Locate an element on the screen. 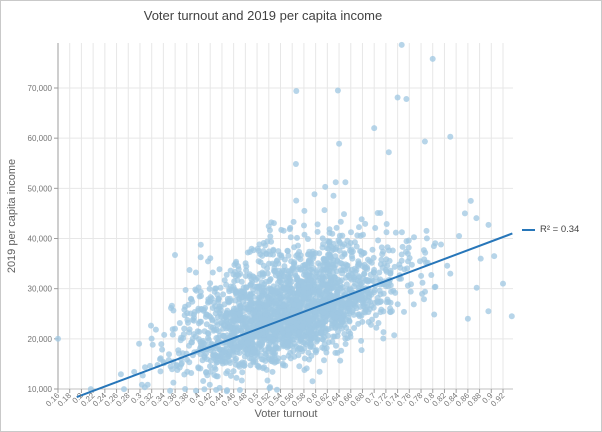 The width and height of the screenshot is (602, 432). trendline-legend-swatch-icon is located at coordinates (528, 229).